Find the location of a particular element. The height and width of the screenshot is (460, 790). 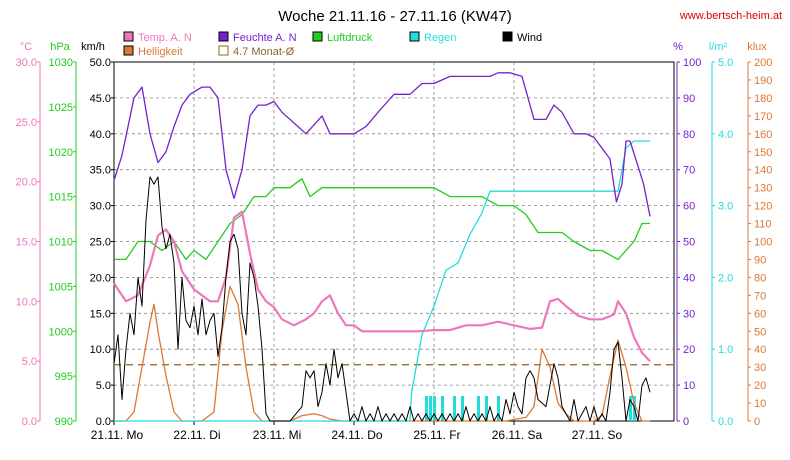

wind-axis-tick-label: 45.0 is located at coordinates (100, 99).